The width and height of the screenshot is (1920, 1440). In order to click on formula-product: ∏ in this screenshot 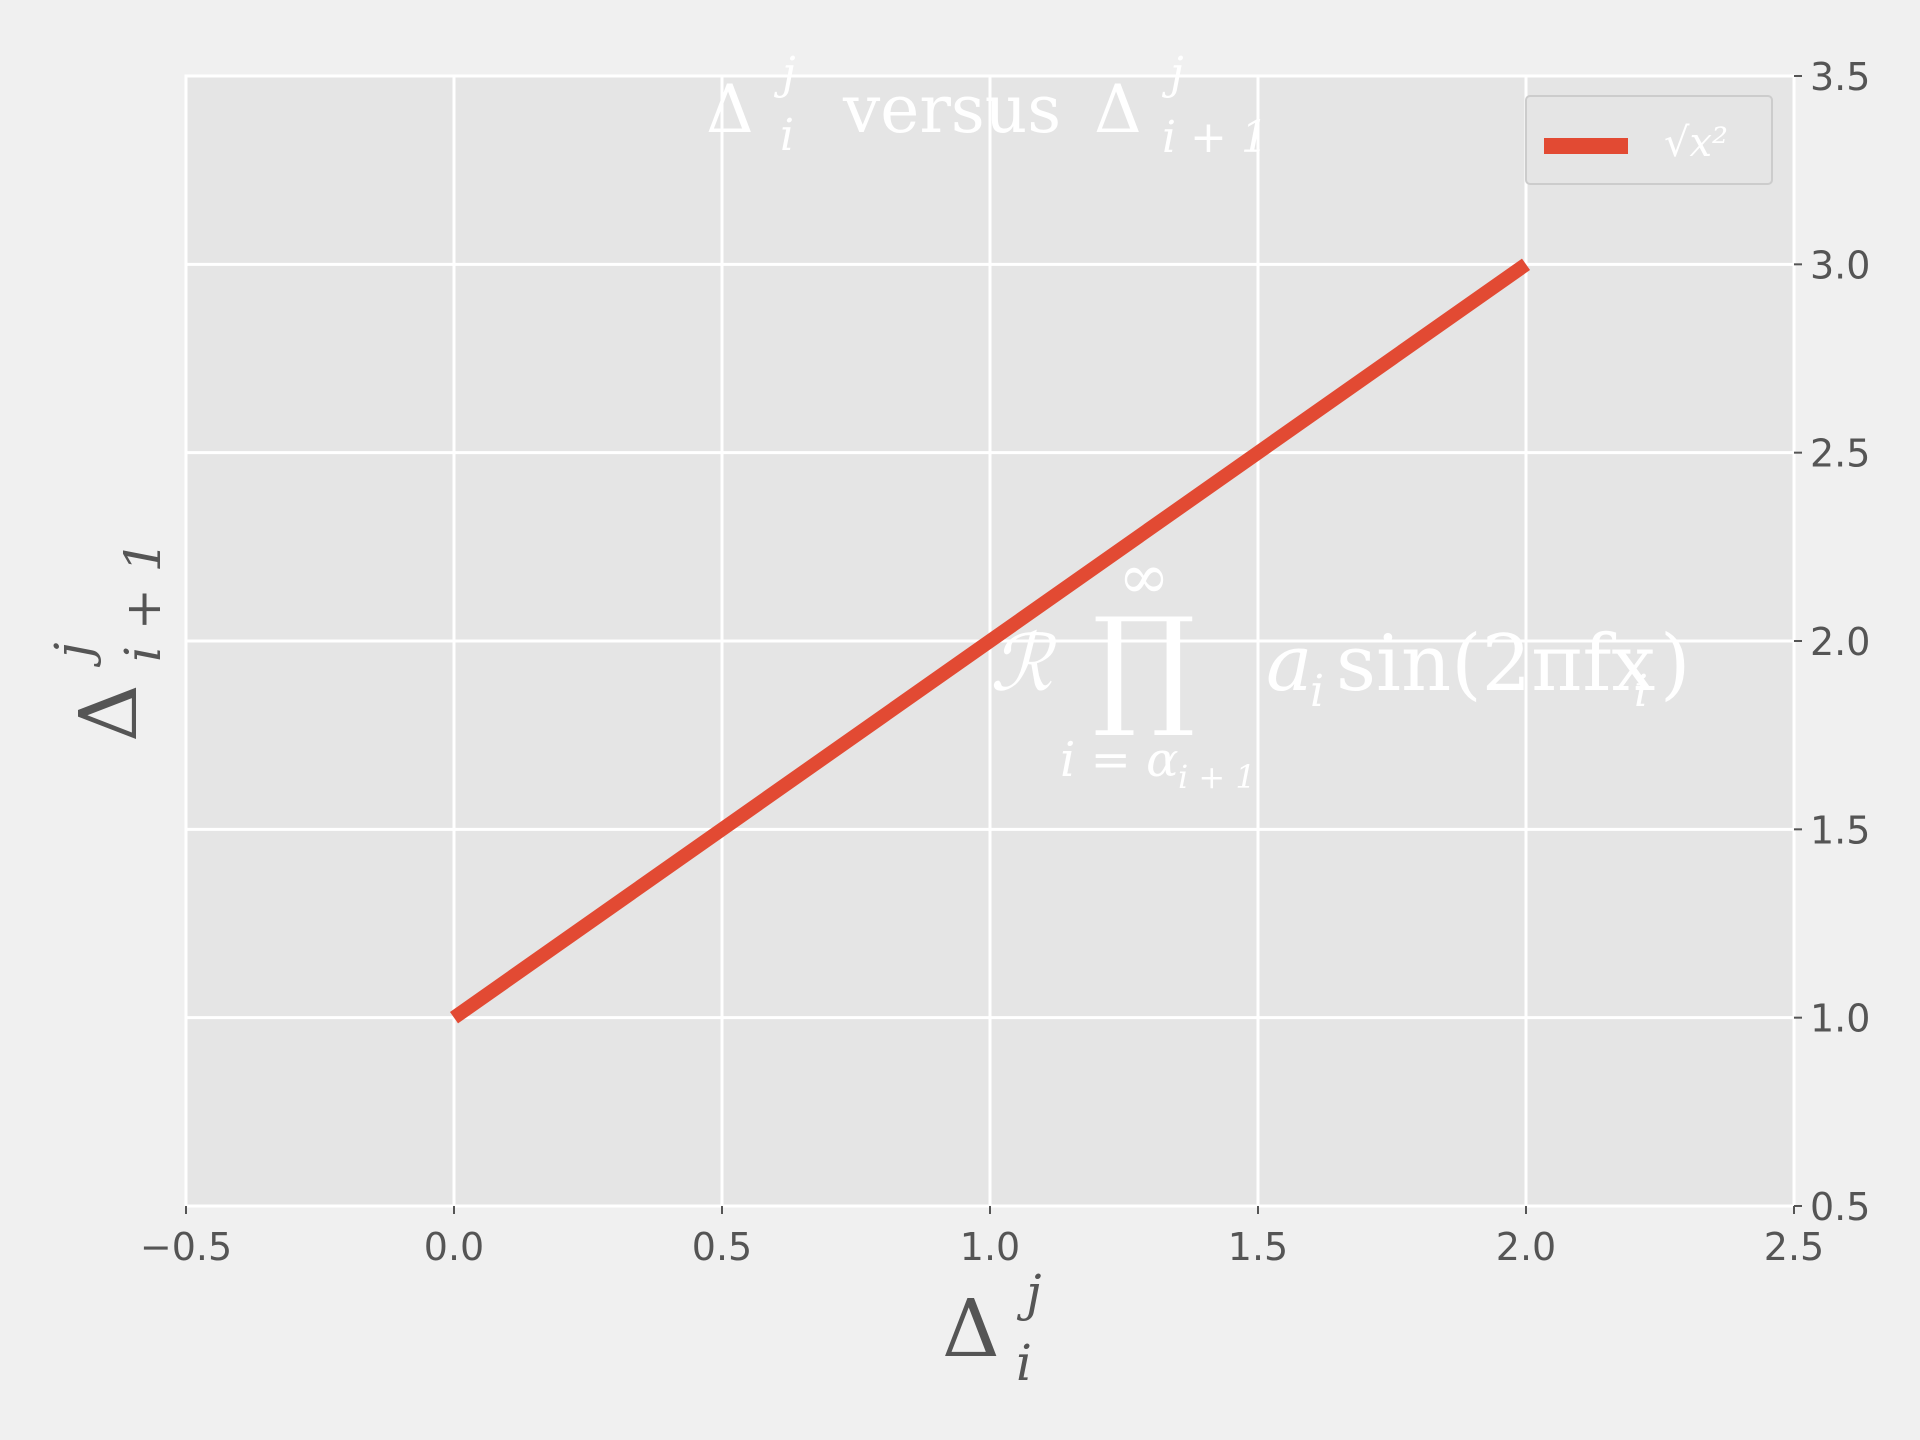, I will do `click(1143, 665)`.